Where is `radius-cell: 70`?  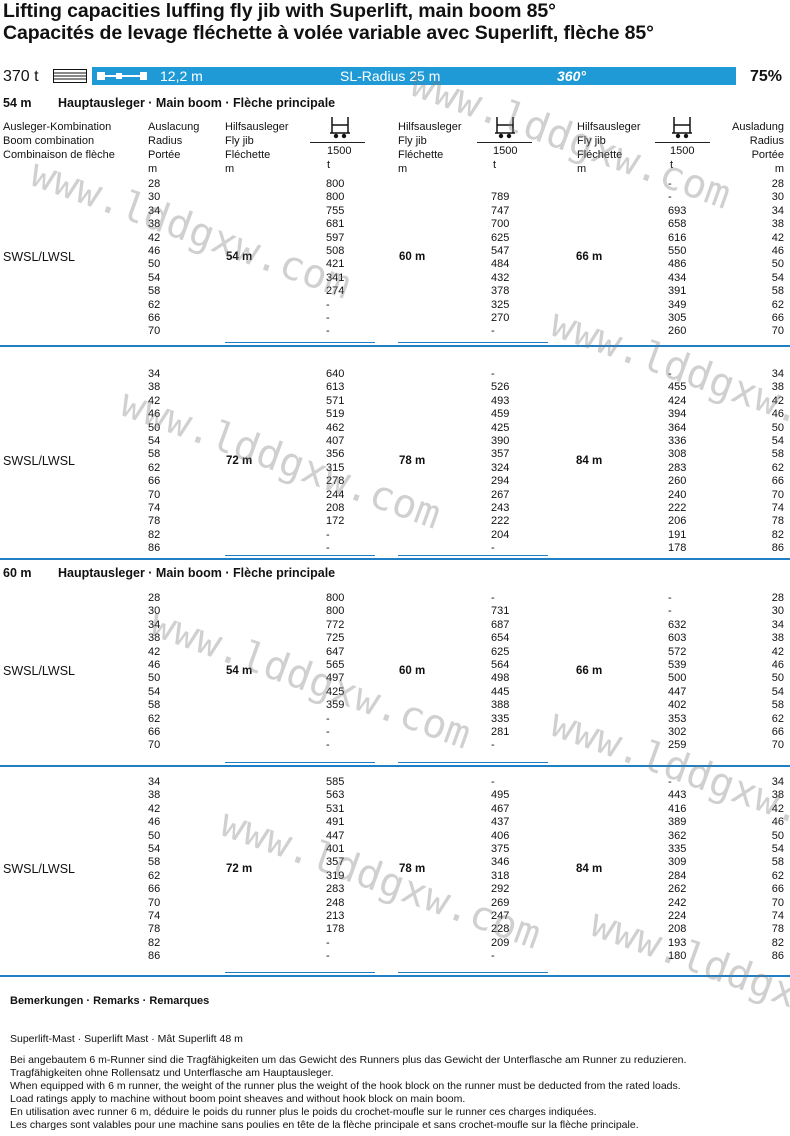 radius-cell: 70 is located at coordinates (154, 902).